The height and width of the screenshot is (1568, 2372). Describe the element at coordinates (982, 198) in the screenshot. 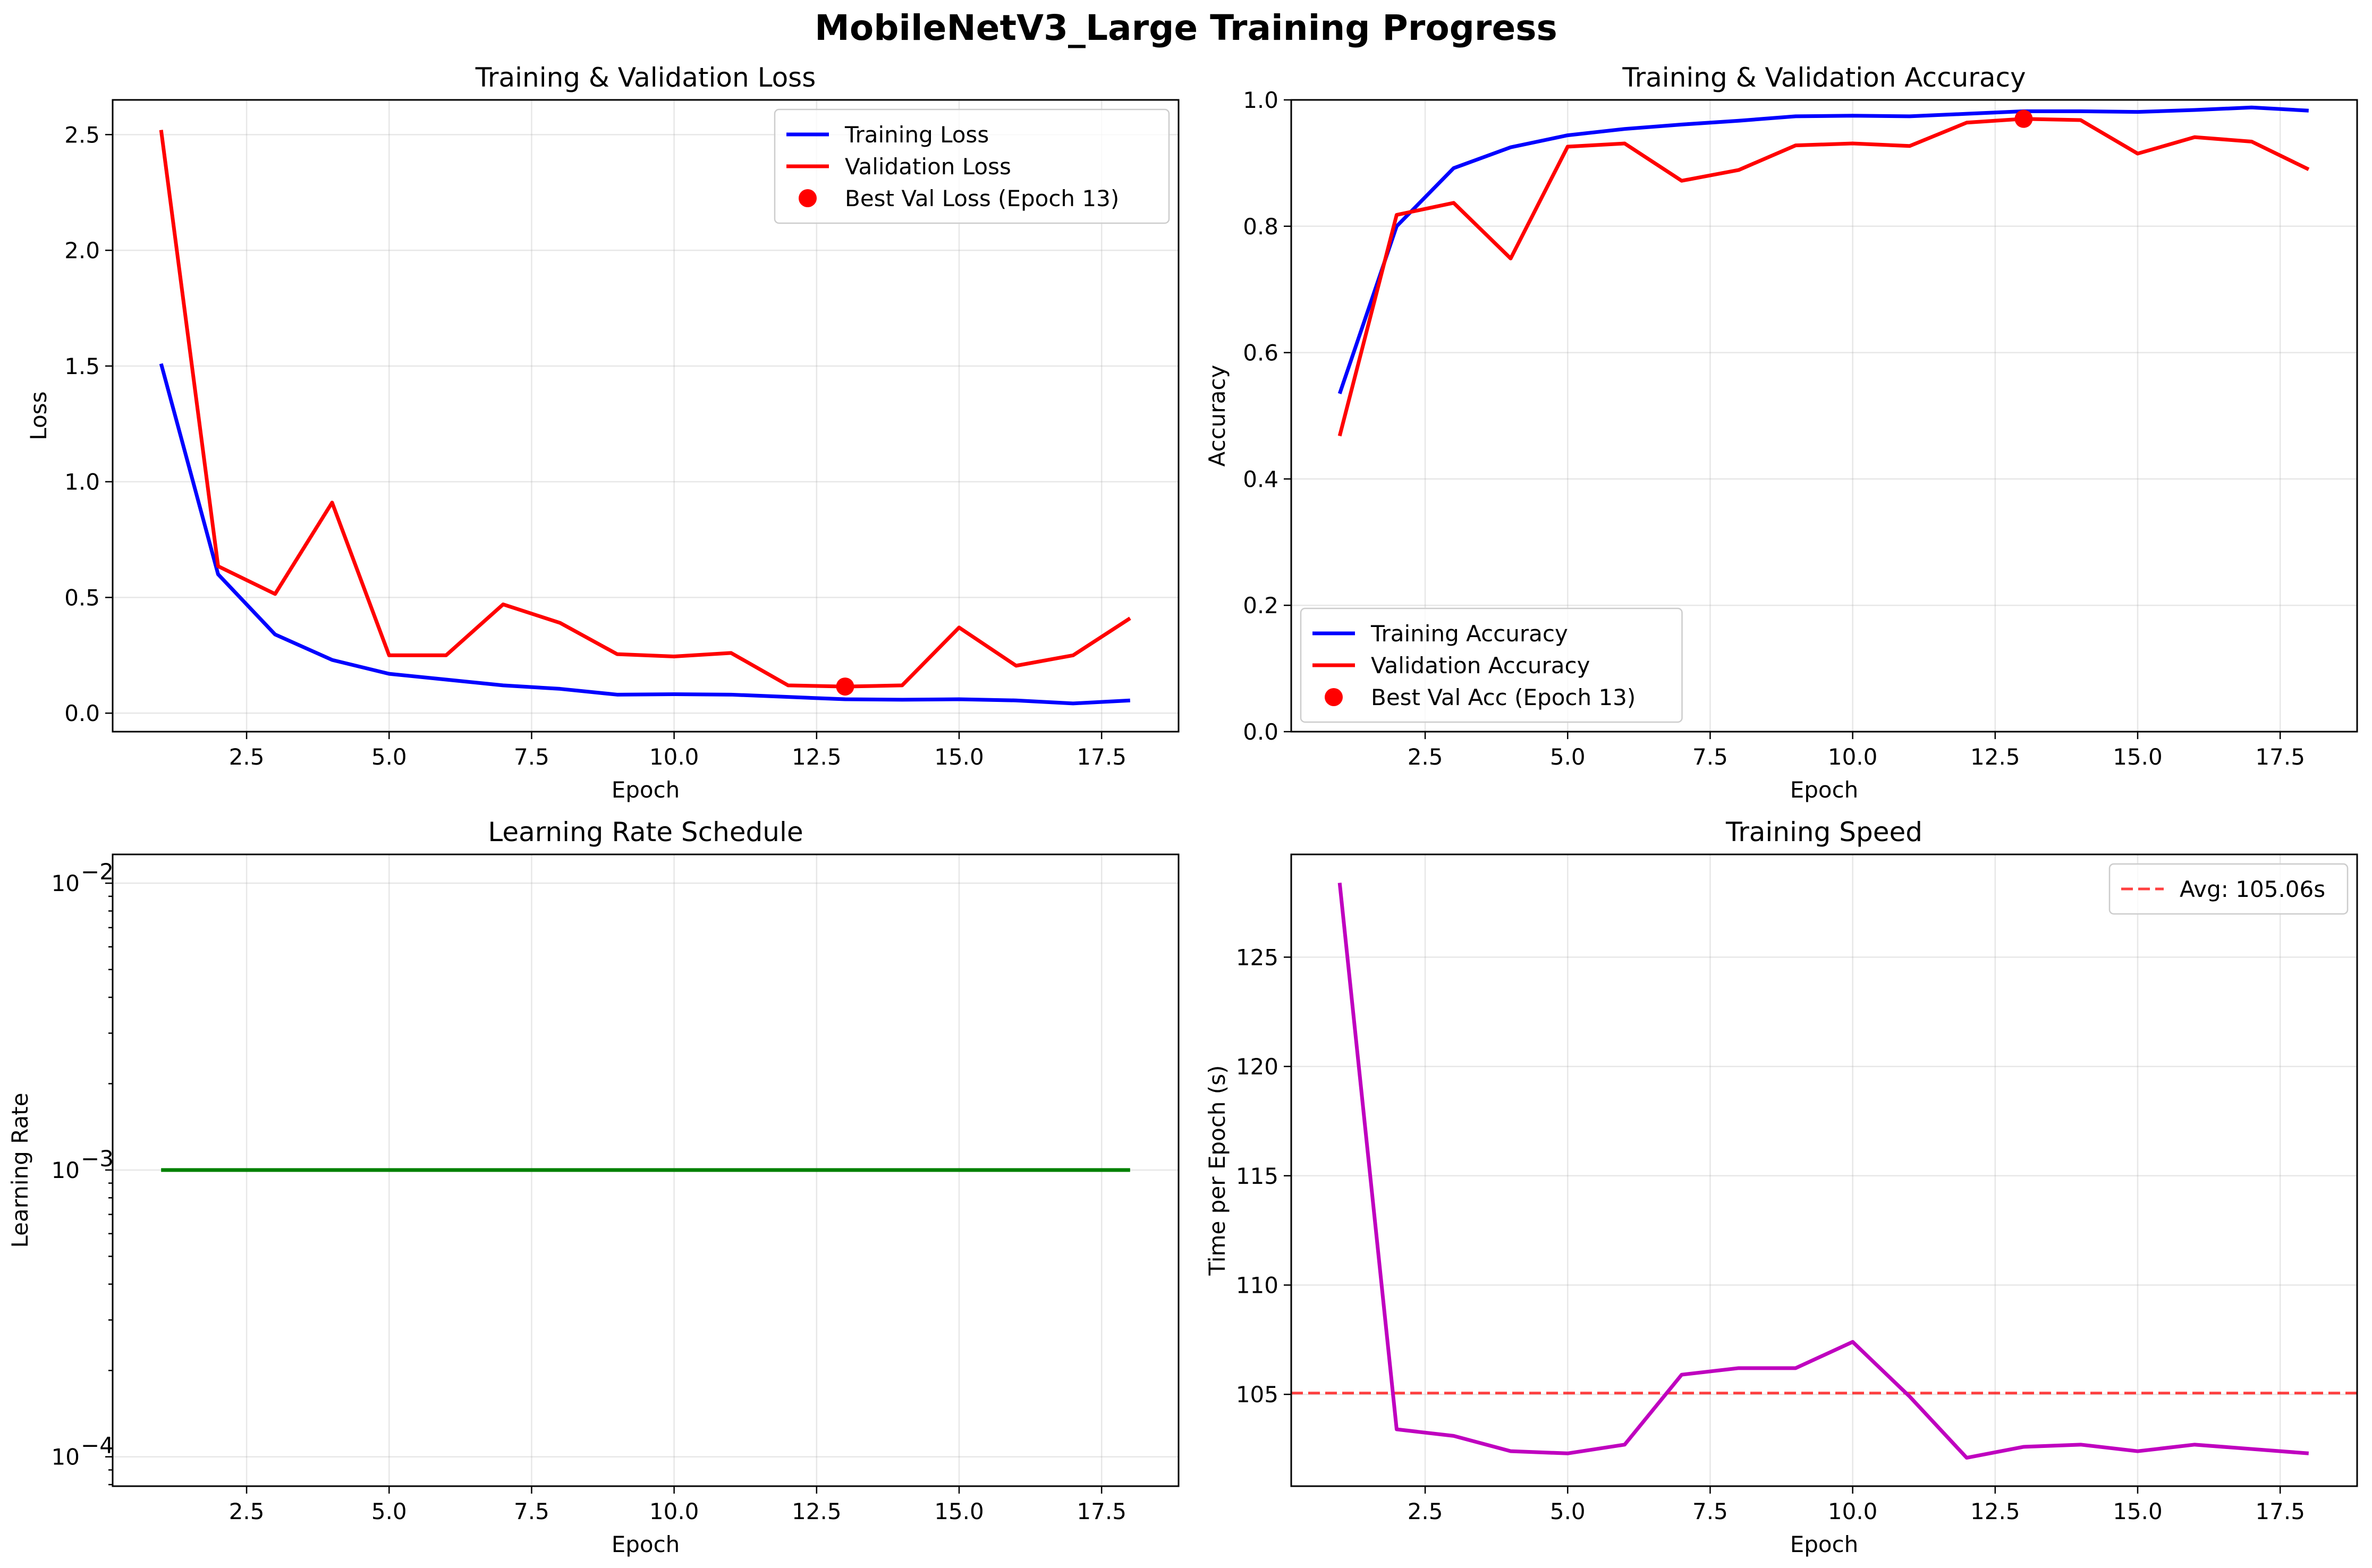

I see `legend-entry-label: Best Val Loss (Epoch 13)` at that location.